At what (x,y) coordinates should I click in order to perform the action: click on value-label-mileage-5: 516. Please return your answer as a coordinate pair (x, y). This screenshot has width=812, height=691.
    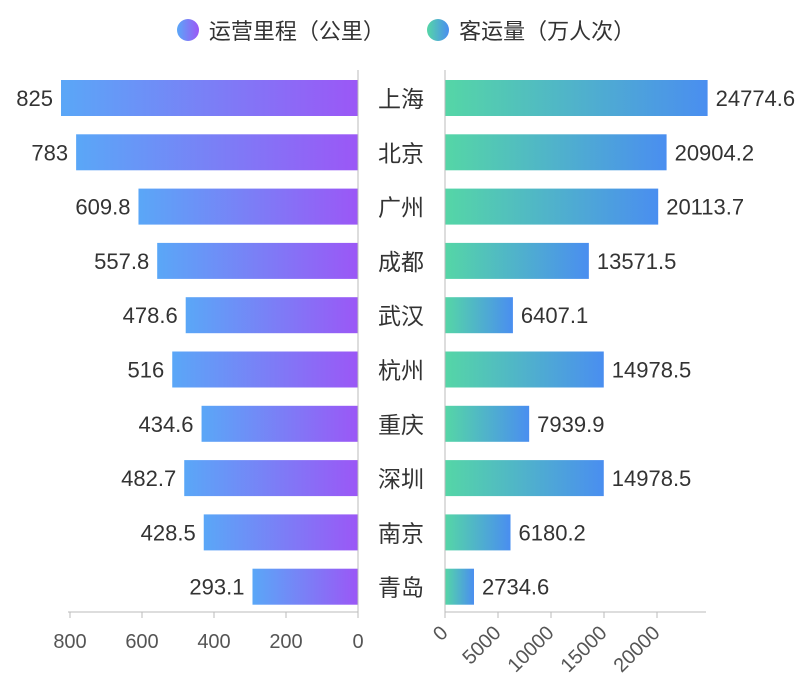
    Looking at the image, I should click on (146, 370).